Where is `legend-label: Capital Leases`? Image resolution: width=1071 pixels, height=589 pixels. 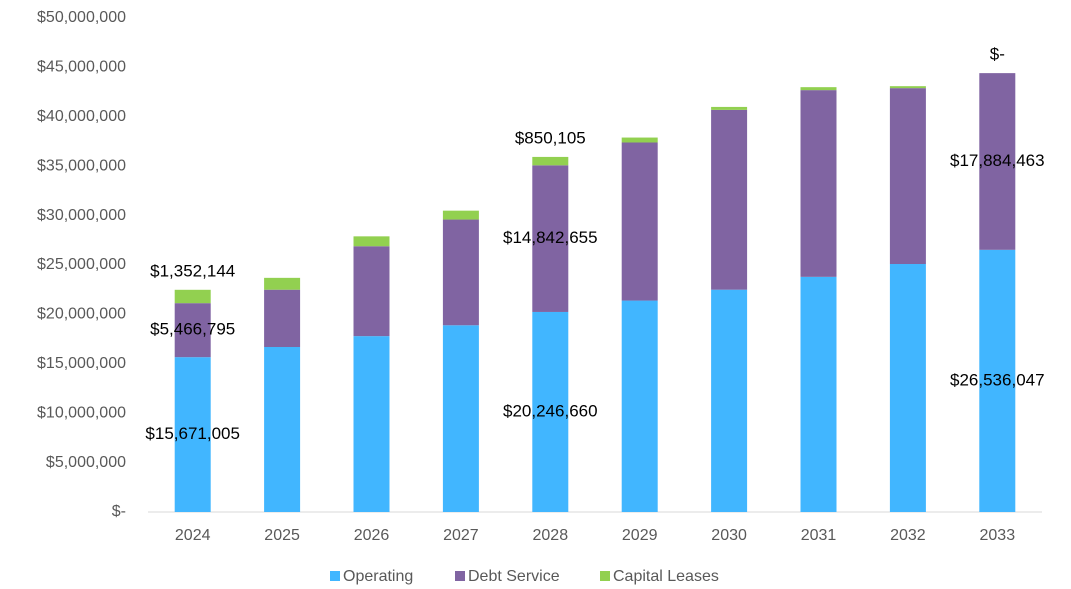 legend-label: Capital Leases is located at coordinates (666, 576).